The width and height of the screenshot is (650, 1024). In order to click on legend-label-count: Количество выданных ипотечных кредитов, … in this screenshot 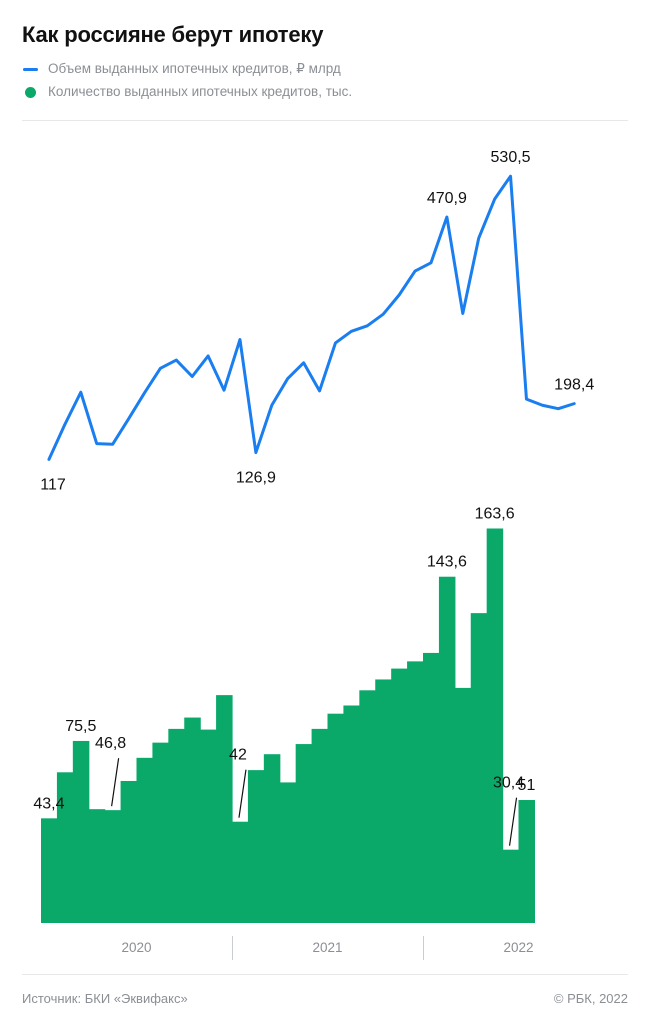, I will do `click(200, 92)`.